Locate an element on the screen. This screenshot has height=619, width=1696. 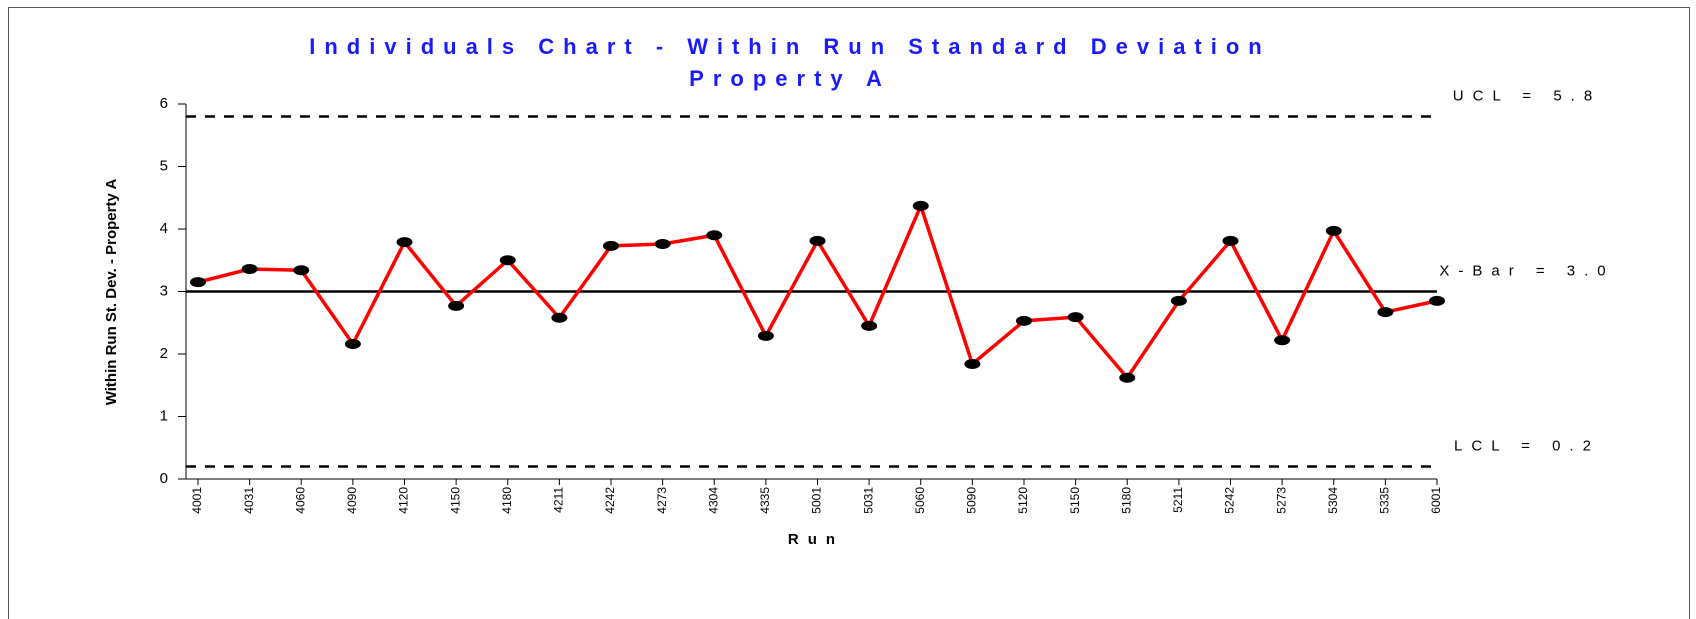
x-tick-label: 4090 is located at coordinates (352, 500).